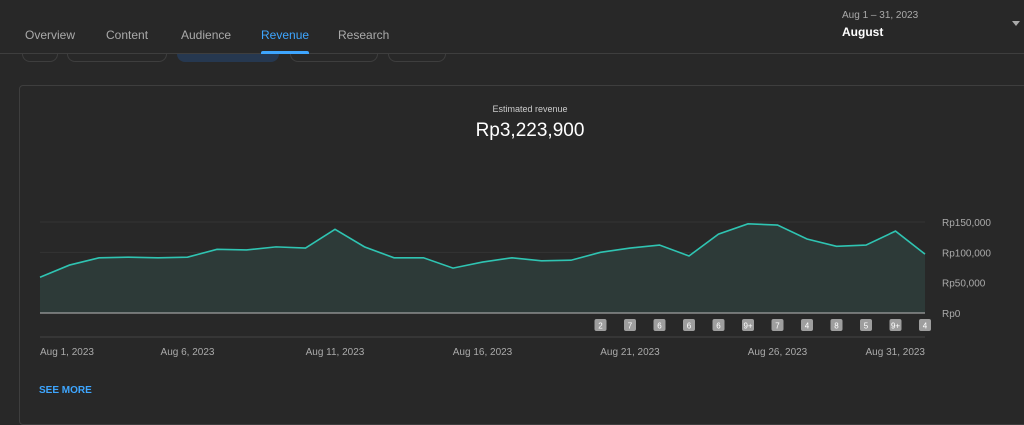  What do you see at coordinates (483, 352) in the screenshot?
I see `x-tick-label: Aug 16, 2023` at bounding box center [483, 352].